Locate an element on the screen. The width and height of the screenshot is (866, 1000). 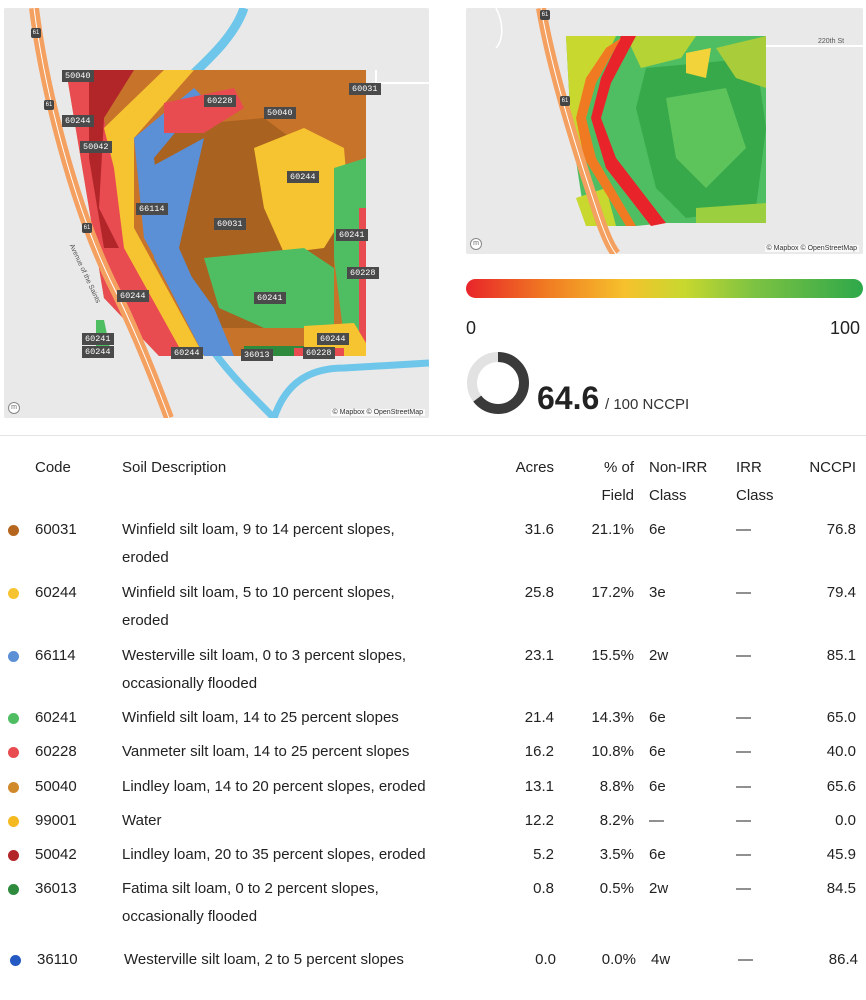
soil-nccpi: 79.4 is located at coordinates (841, 592).